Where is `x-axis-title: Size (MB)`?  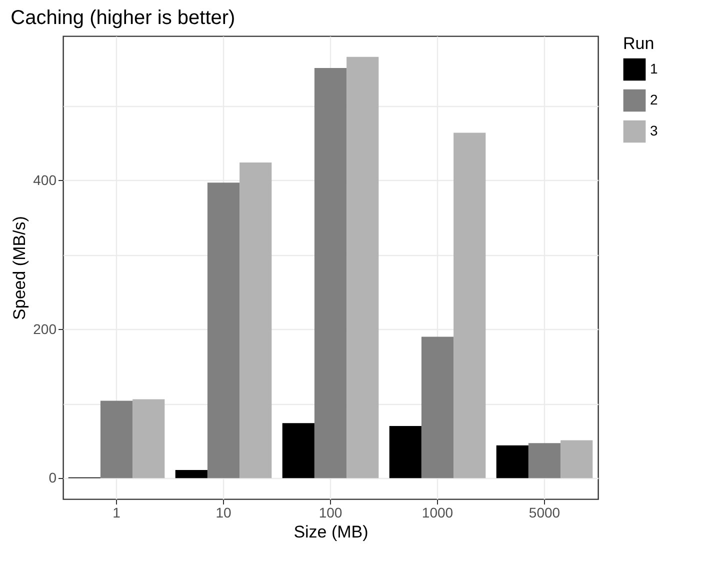
x-axis-title: Size (MB) is located at coordinates (331, 532).